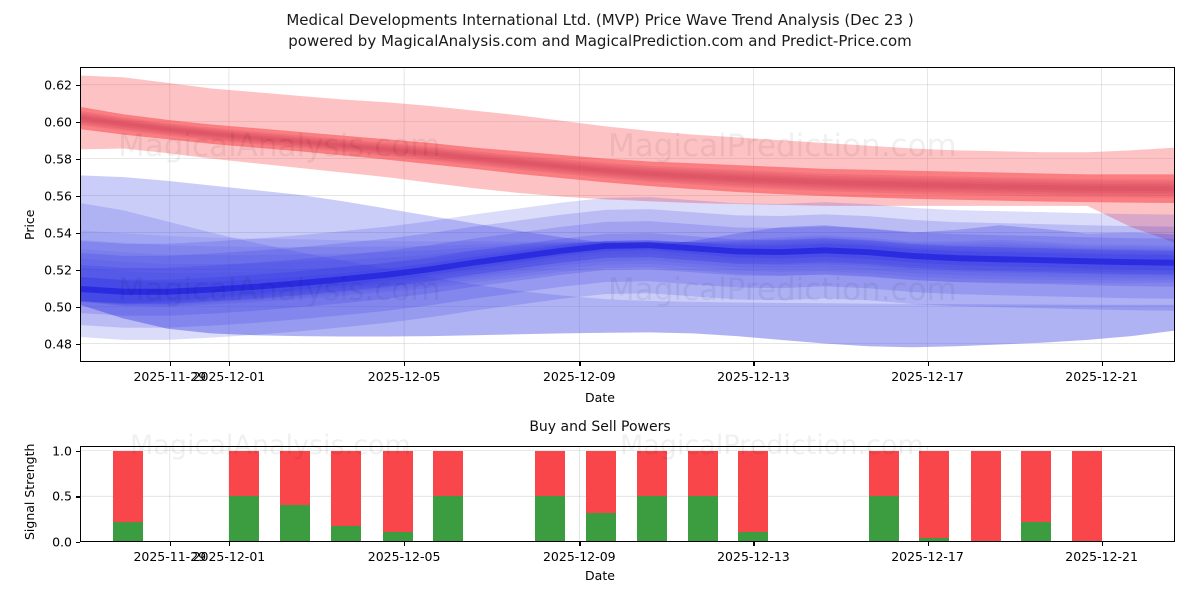 The height and width of the screenshot is (600, 1200). What do you see at coordinates (58, 344) in the screenshot?
I see `price-y-tick-label: 0.48` at bounding box center [58, 344].